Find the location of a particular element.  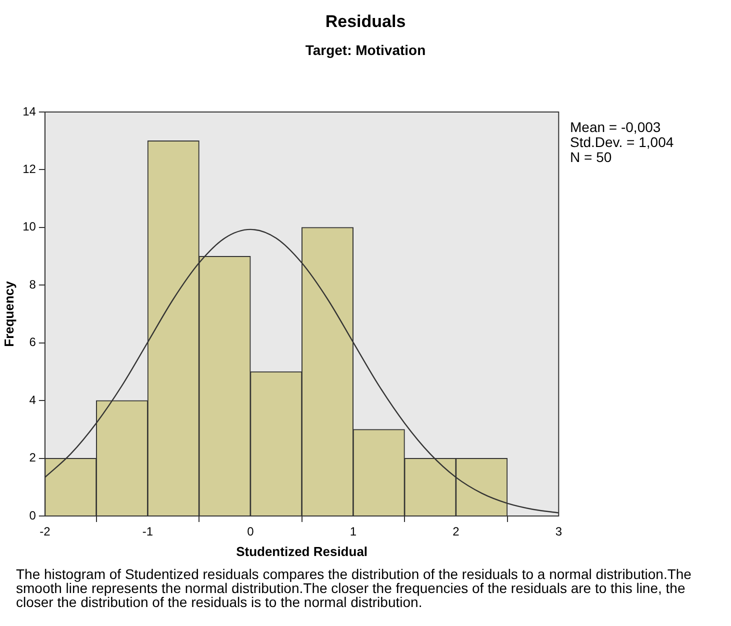

text: The histogram of Studentized residuals compares the distribution of the residuals to a normal distribution.The smooth line represents the normal distribution.The closer the frequencies of the residuals are to this line, the closer the distribution of the residuals is to the normal distribution. is located at coordinates (354, 588).